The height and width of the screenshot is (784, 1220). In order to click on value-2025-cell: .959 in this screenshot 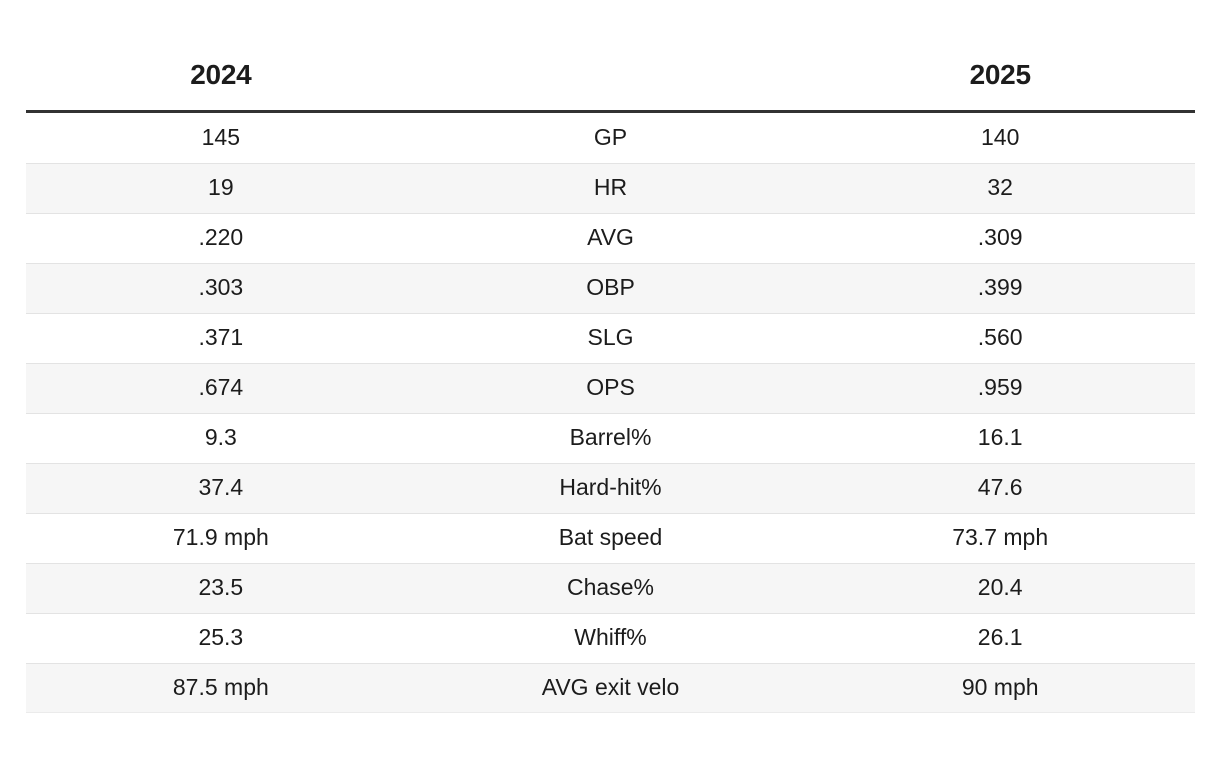, I will do `click(1000, 387)`.